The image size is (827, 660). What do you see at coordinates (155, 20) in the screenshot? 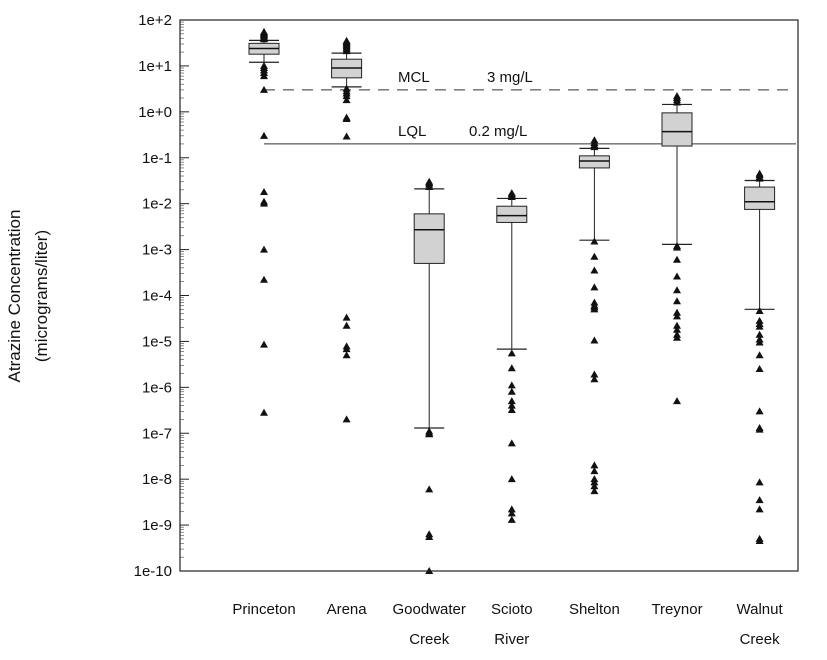
I see `y-tick-label-0: 1e+2` at bounding box center [155, 20].